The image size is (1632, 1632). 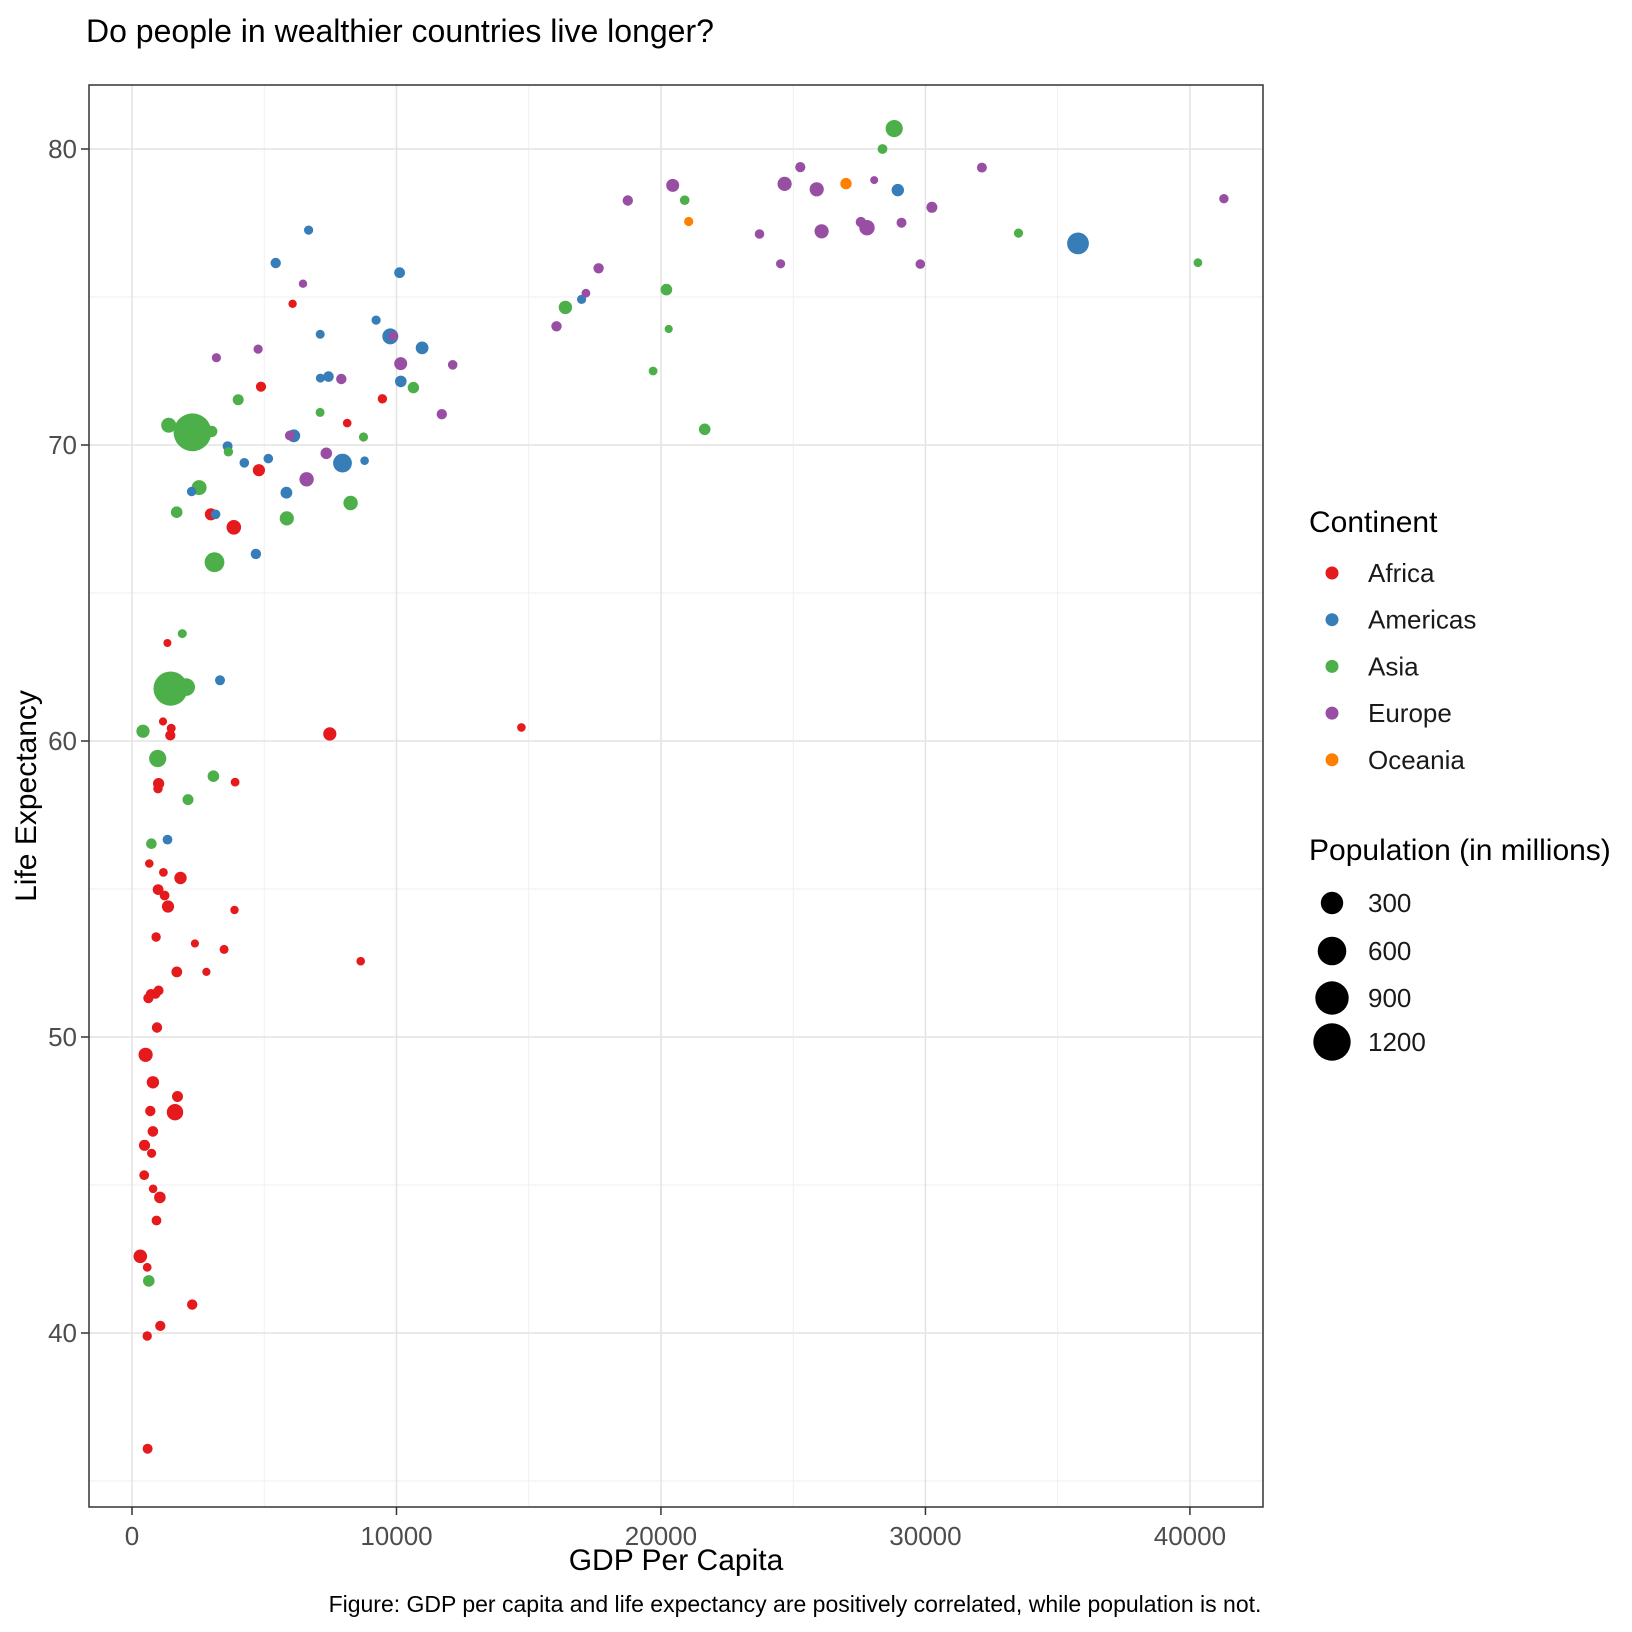 I want to click on legend-swatch-africa, so click(x=1332, y=573).